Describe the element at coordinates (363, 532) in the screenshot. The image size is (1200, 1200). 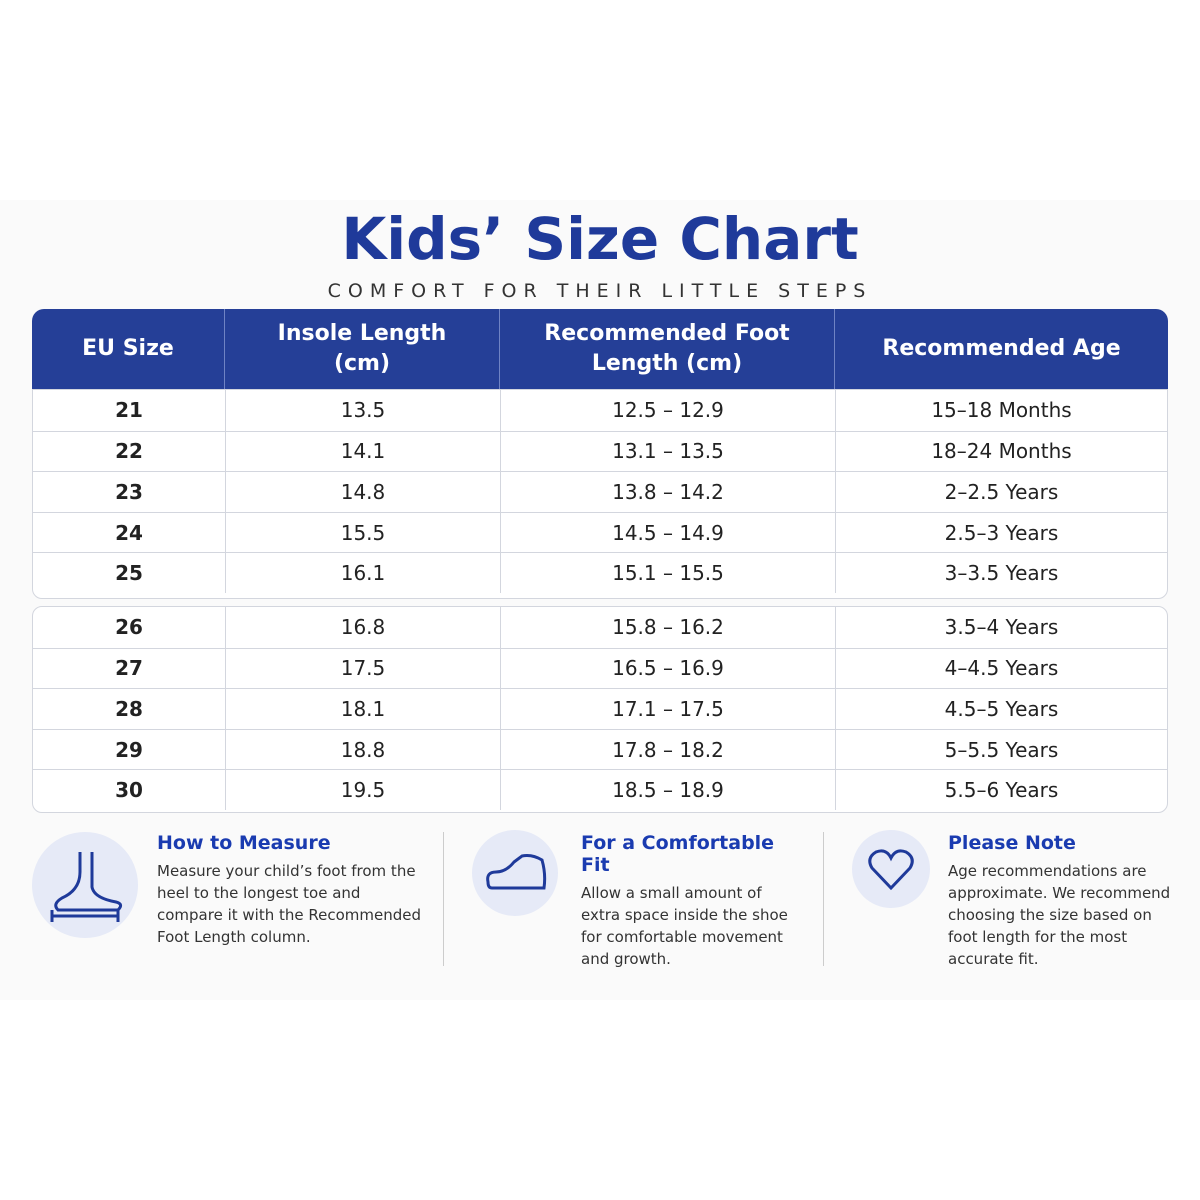
I see `table-cell: 15.5` at that location.